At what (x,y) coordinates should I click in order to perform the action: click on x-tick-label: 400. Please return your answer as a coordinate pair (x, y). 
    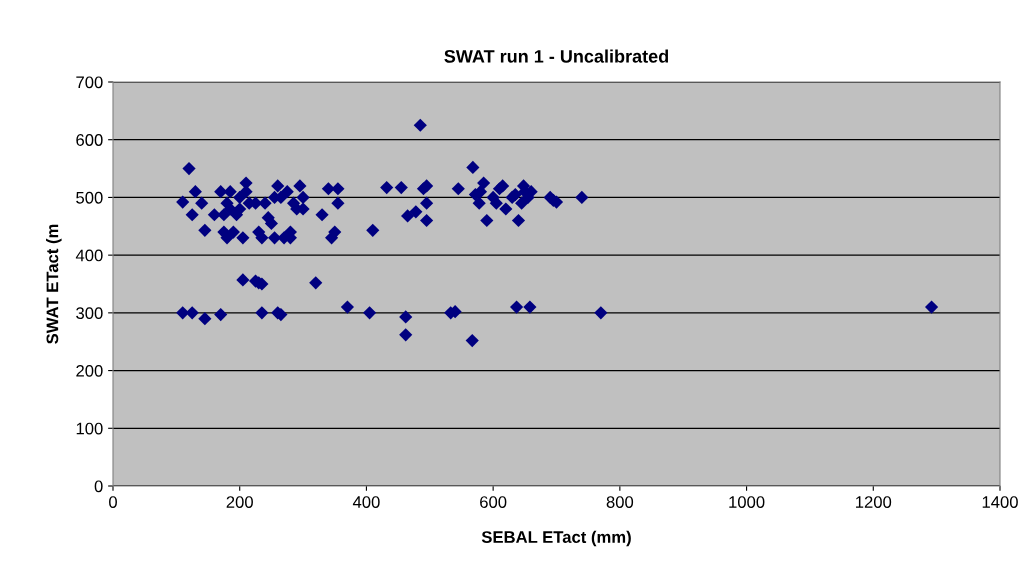
    Looking at the image, I should click on (366, 502).